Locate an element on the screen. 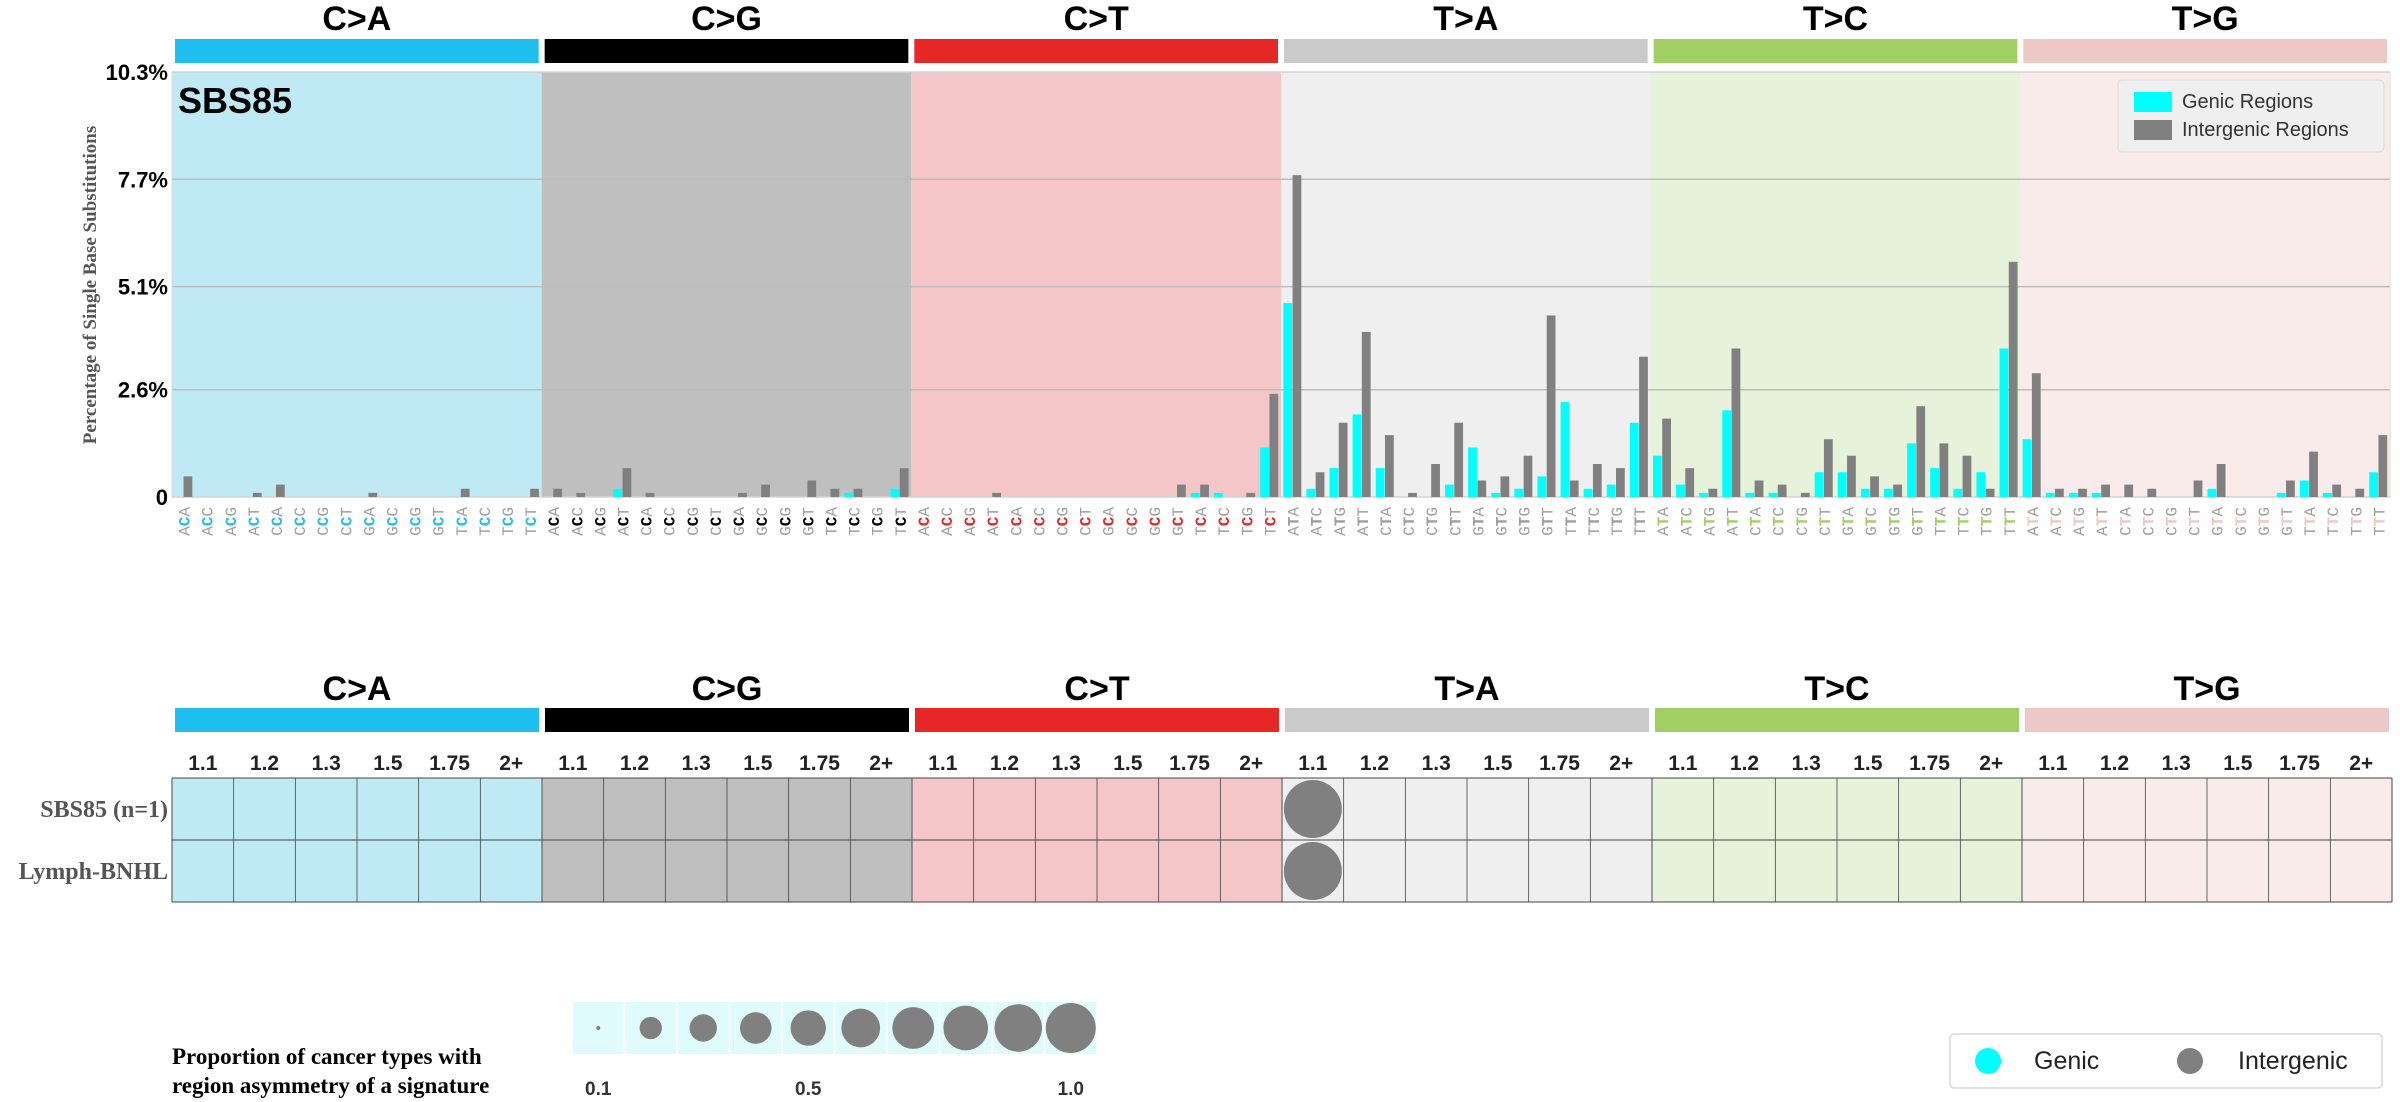  x-tick-label: ACA is located at coordinates (555, 521).